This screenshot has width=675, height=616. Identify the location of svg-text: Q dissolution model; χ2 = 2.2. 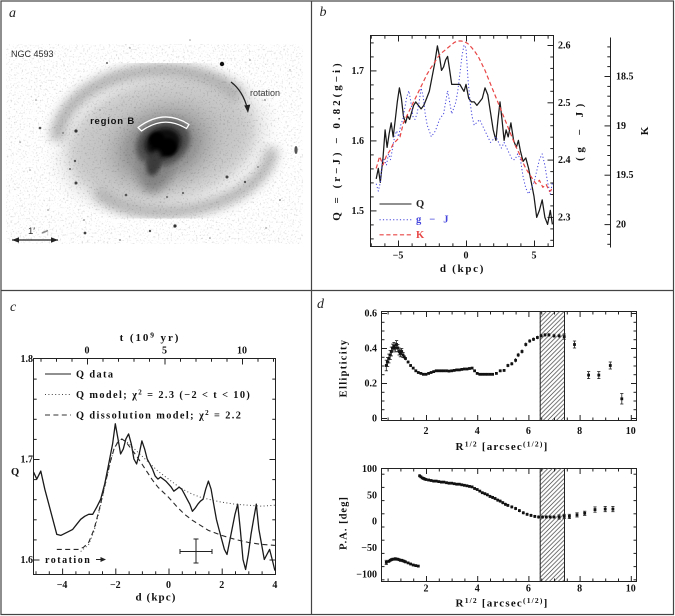
(159, 415).